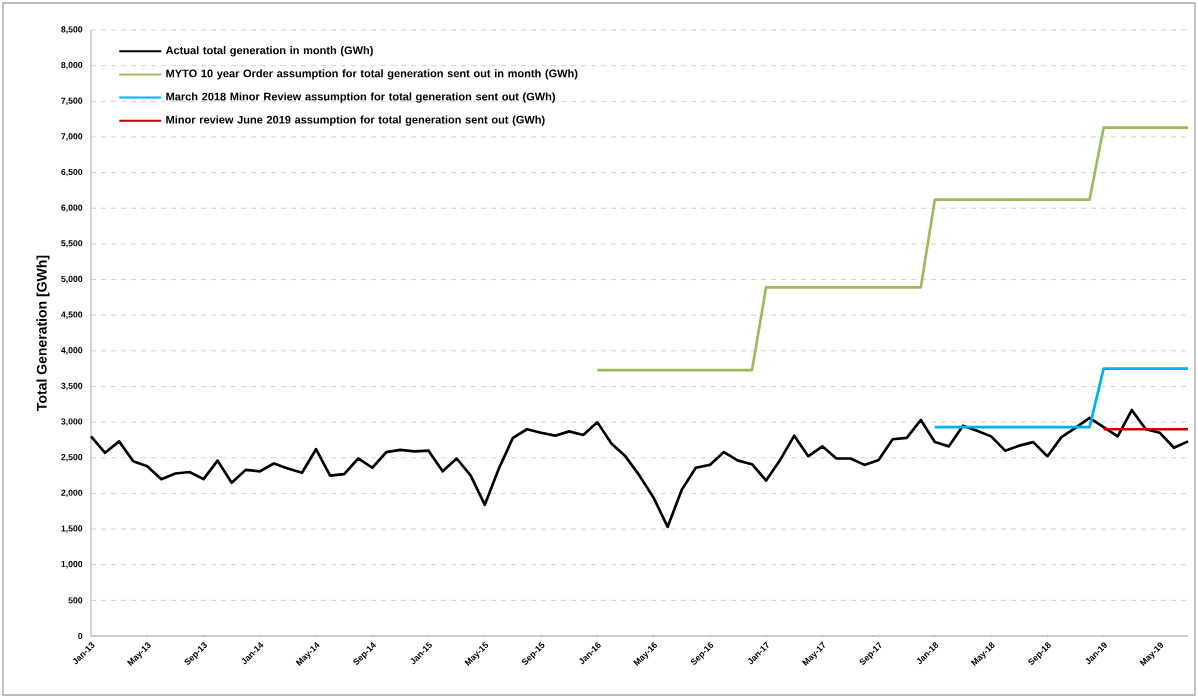 The height and width of the screenshot is (698, 1198). Describe the element at coordinates (372, 74) in the screenshot. I see `legend-label: MYTO 10 year Order assumption for total generation sent out in month (GWh)` at that location.